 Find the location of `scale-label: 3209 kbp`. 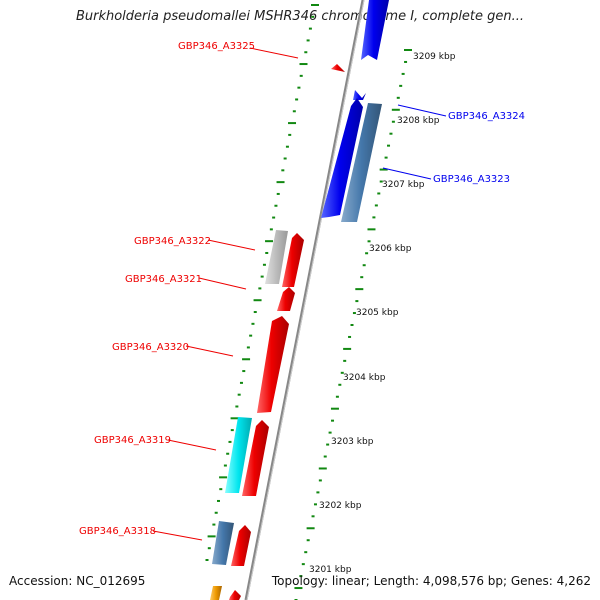

scale-label: 3209 kbp is located at coordinates (434, 57).